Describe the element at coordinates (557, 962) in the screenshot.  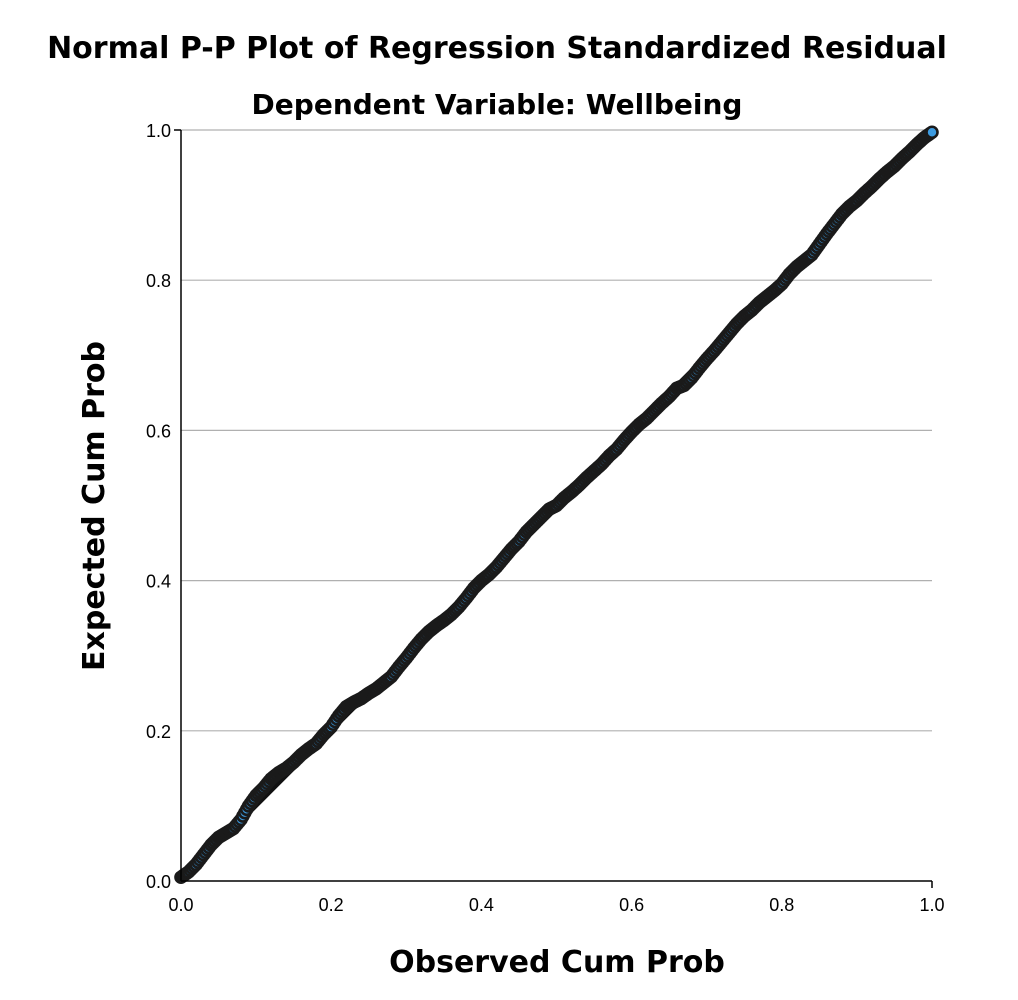
I see `x-axis-title: Observed Cum Prob` at that location.